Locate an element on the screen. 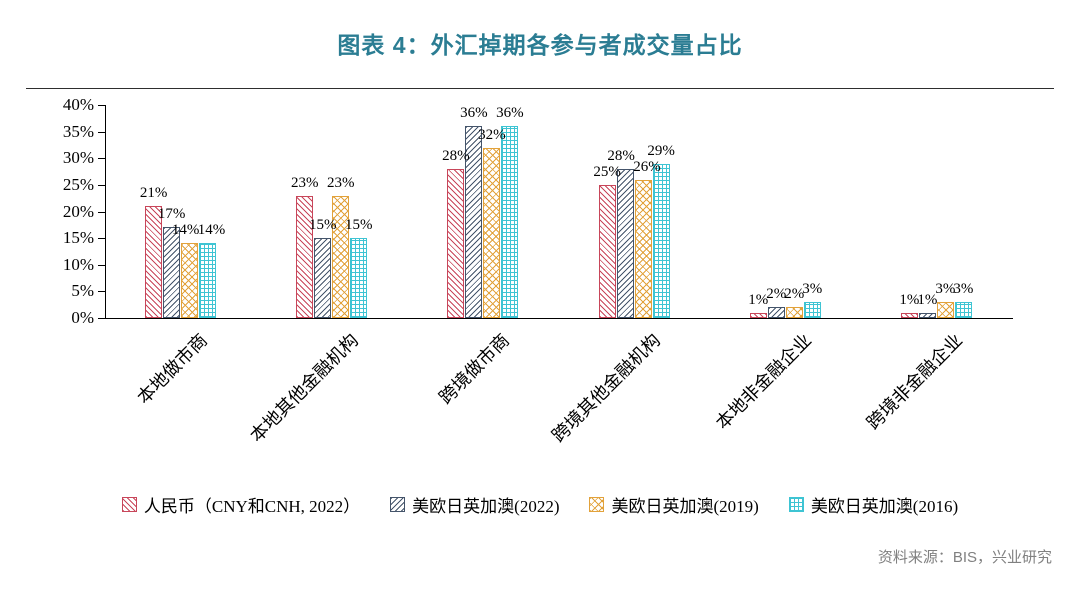  y-axis-tick-label: 25% is located at coordinates (78, 184).